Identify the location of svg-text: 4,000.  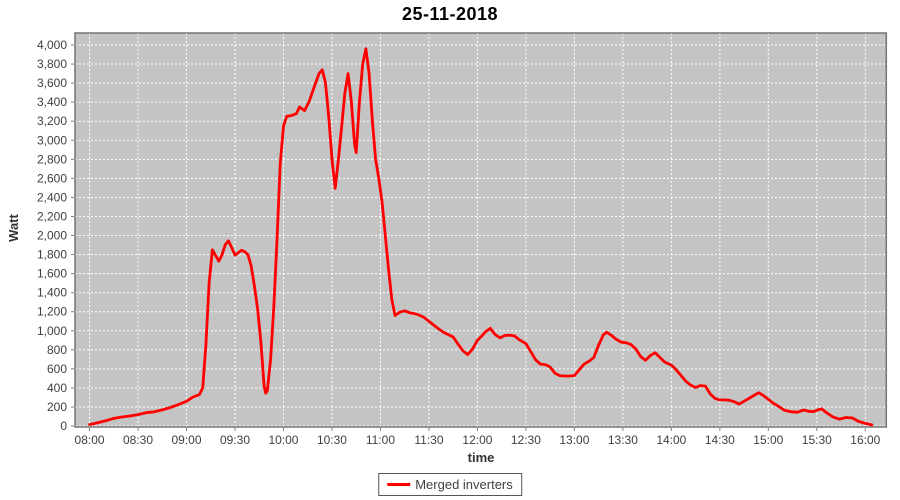
(52, 45).